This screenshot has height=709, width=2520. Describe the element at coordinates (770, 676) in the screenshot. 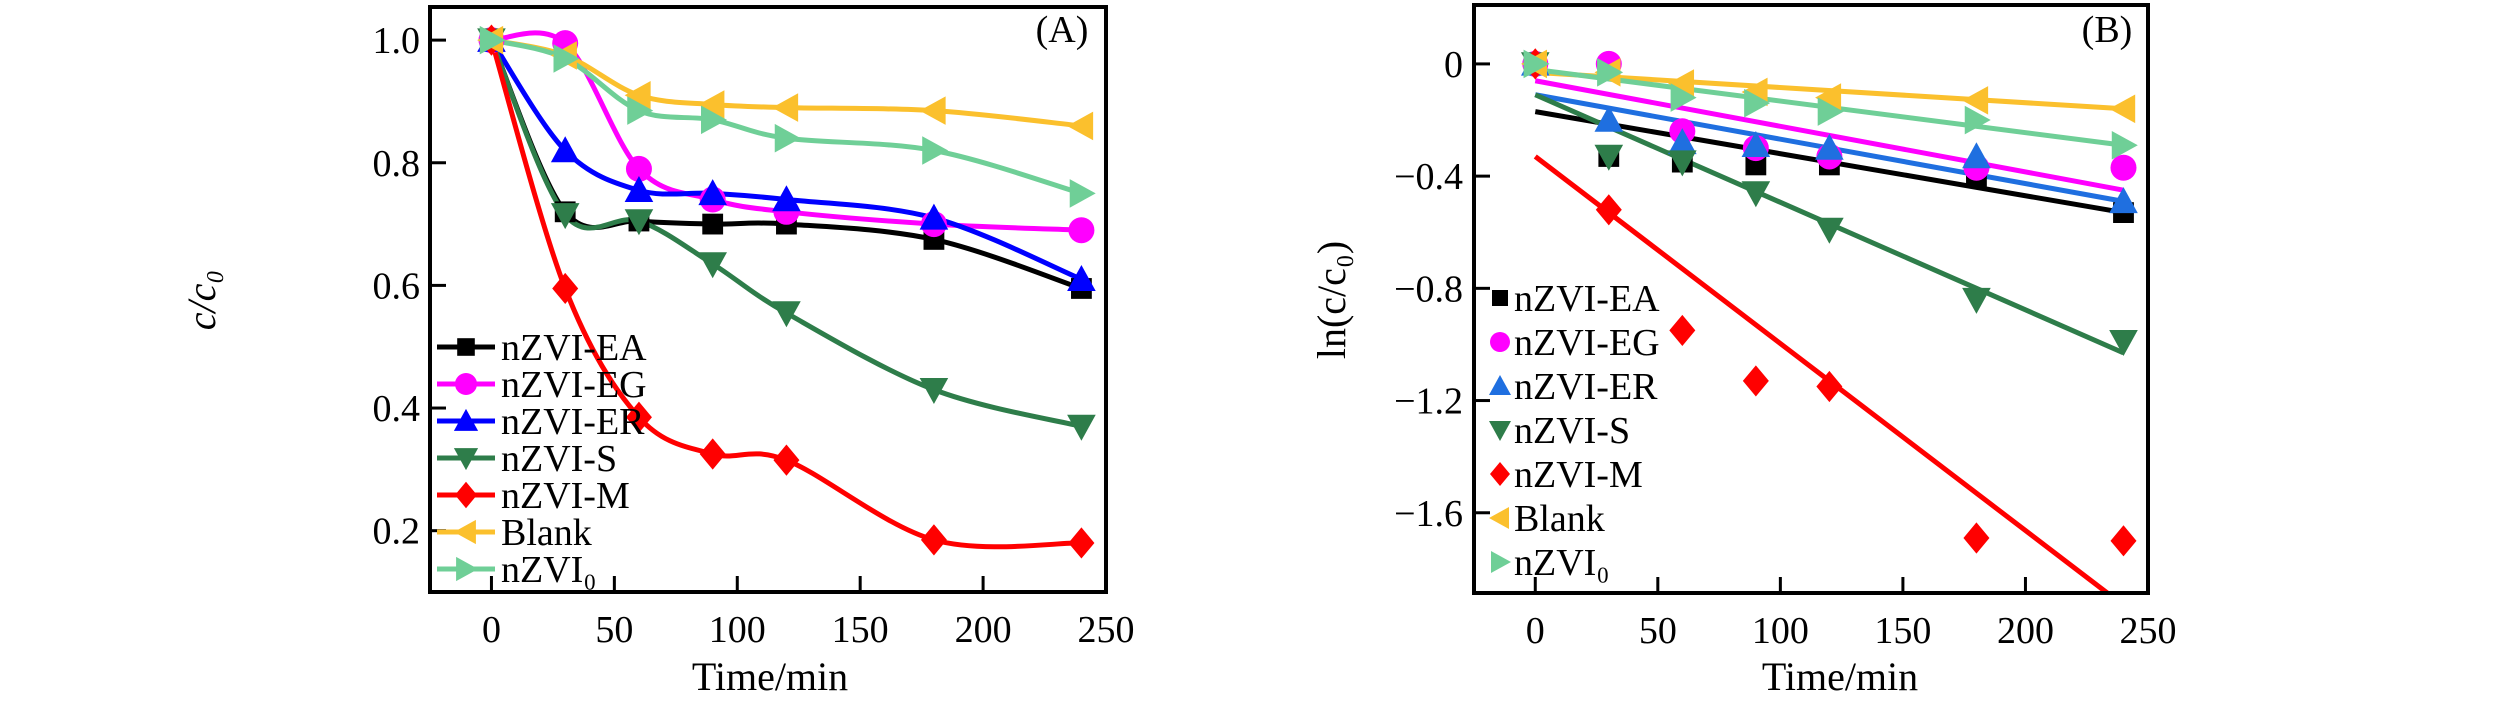

I see `x-axis-title: Time/min` at that location.